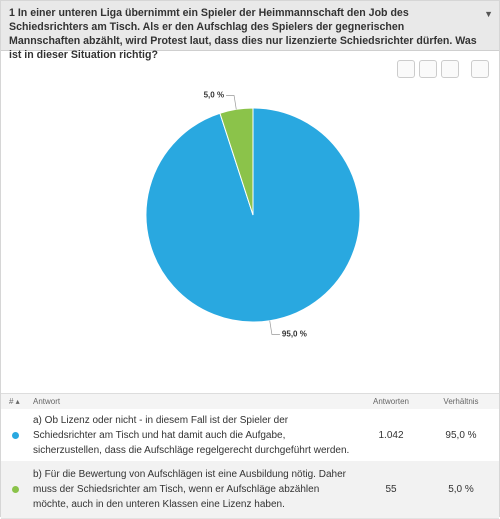  What do you see at coordinates (428, 69) in the screenshot?
I see `bar-view-button` at bounding box center [428, 69].